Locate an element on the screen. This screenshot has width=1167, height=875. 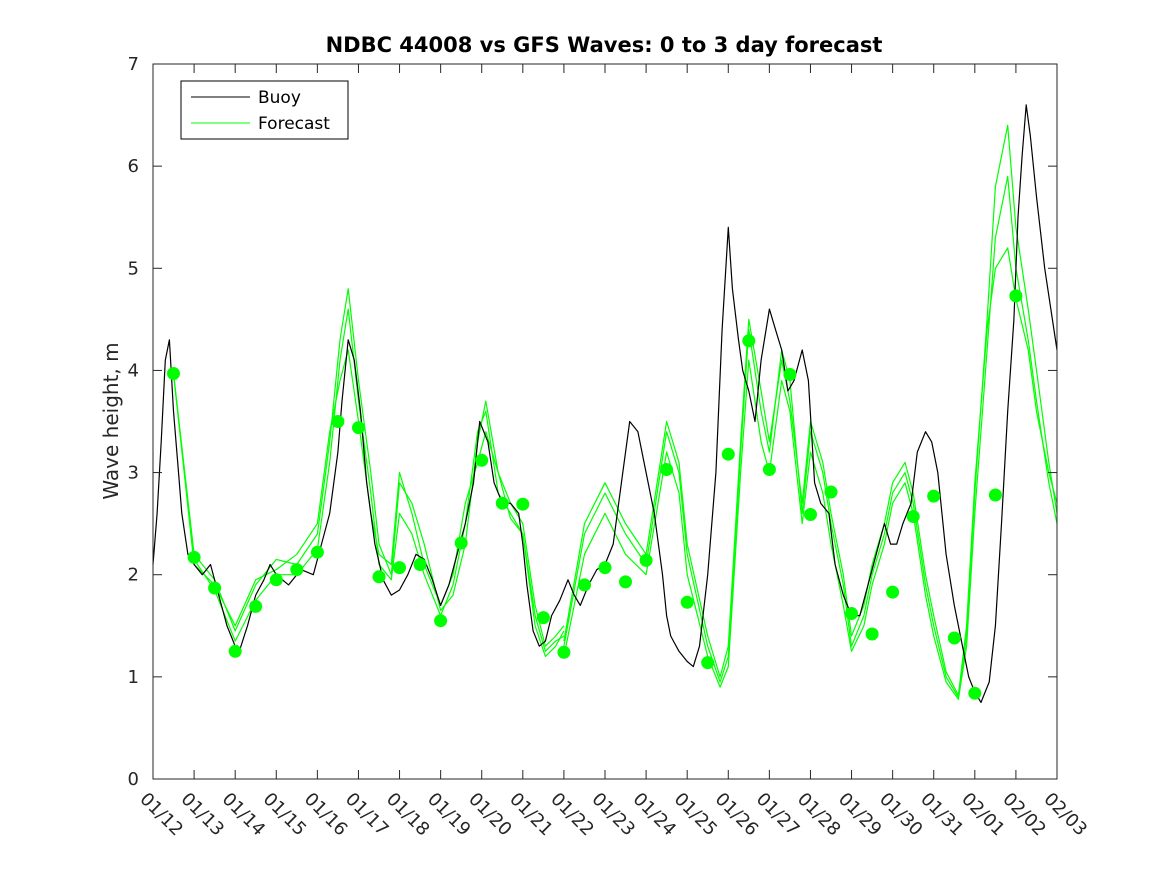
y-tick-label: 2 is located at coordinates (133, 575).